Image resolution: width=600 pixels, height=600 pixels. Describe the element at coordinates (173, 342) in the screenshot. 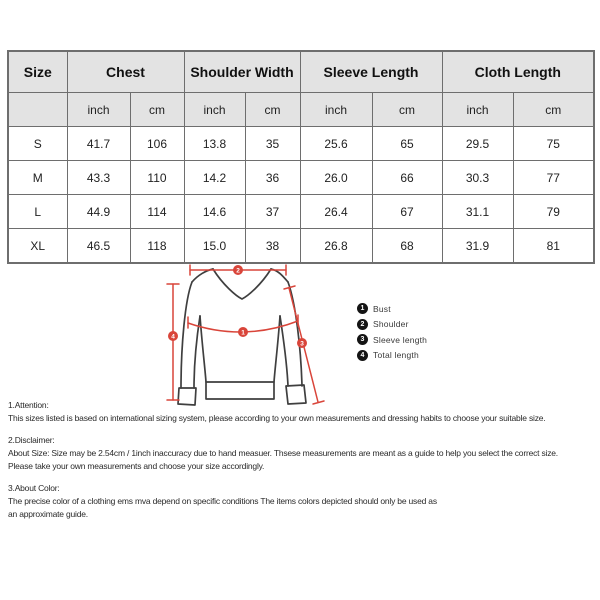

I see `total-length-measure-line` at that location.